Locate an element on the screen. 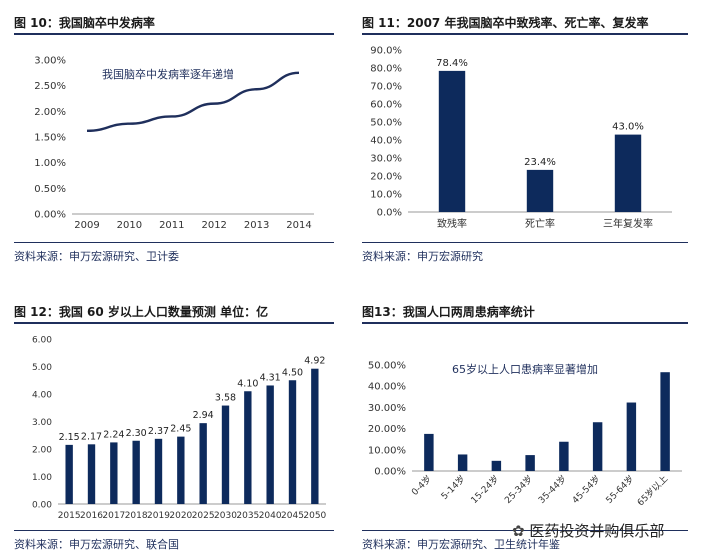  chart-11-y-tick-label: 40.0% is located at coordinates (386, 141).